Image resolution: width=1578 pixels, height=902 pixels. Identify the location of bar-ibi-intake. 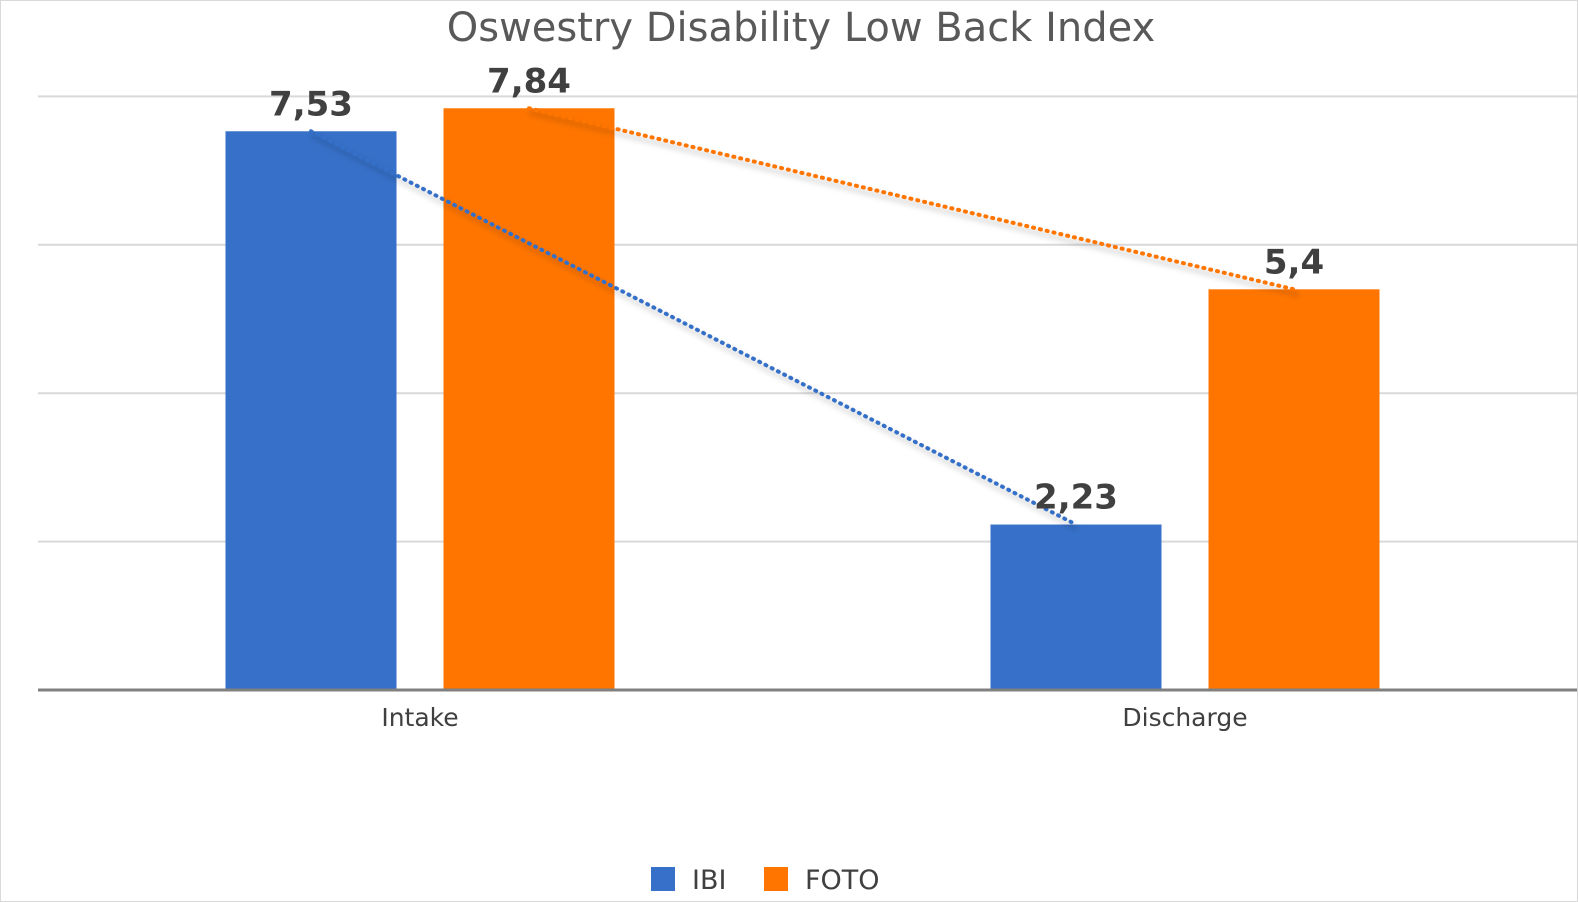
(311, 411).